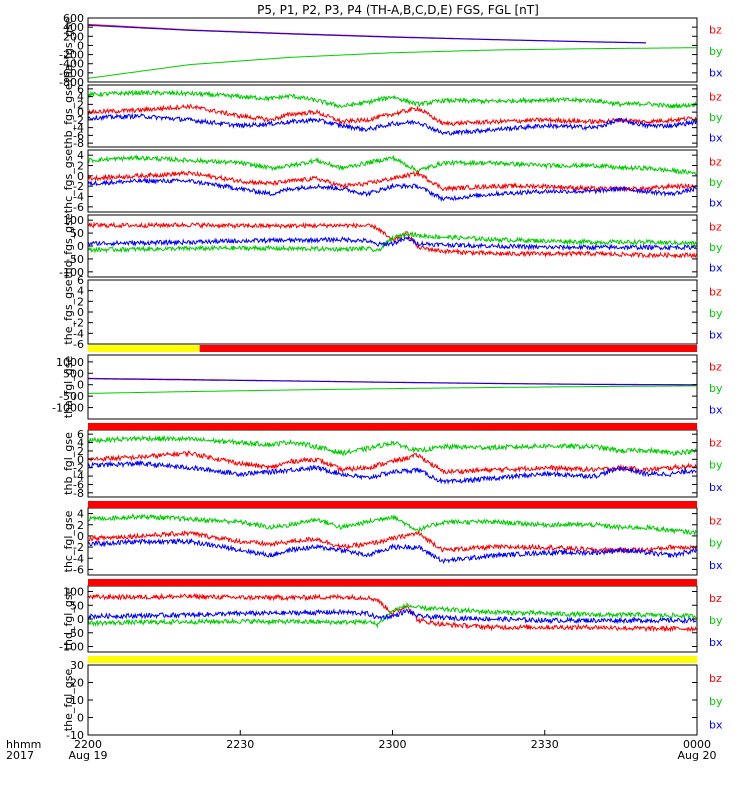 This screenshot has height=800, width=750. What do you see at coordinates (392, 164) in the screenshot?
I see `series-by-thc_fgs_gse` at bounding box center [392, 164].